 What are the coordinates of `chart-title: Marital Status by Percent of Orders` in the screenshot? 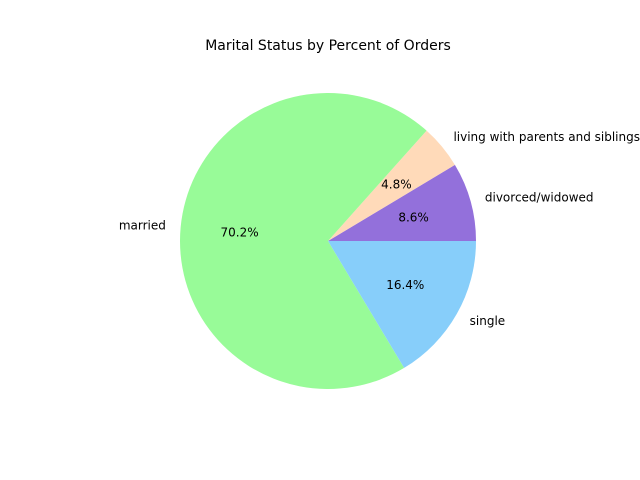 It's located at (328, 46).